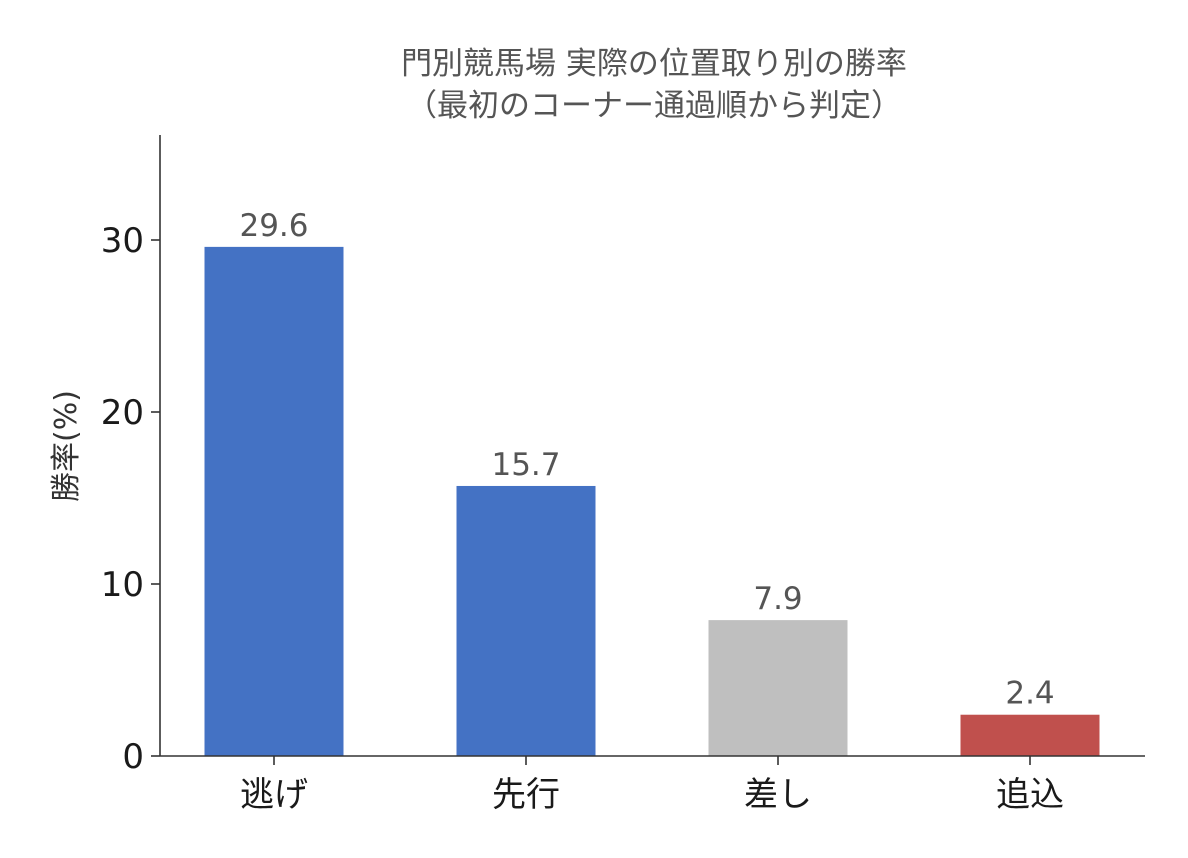  Describe the element at coordinates (122, 585) in the screenshot. I see `y-tick-label: 10` at that location.